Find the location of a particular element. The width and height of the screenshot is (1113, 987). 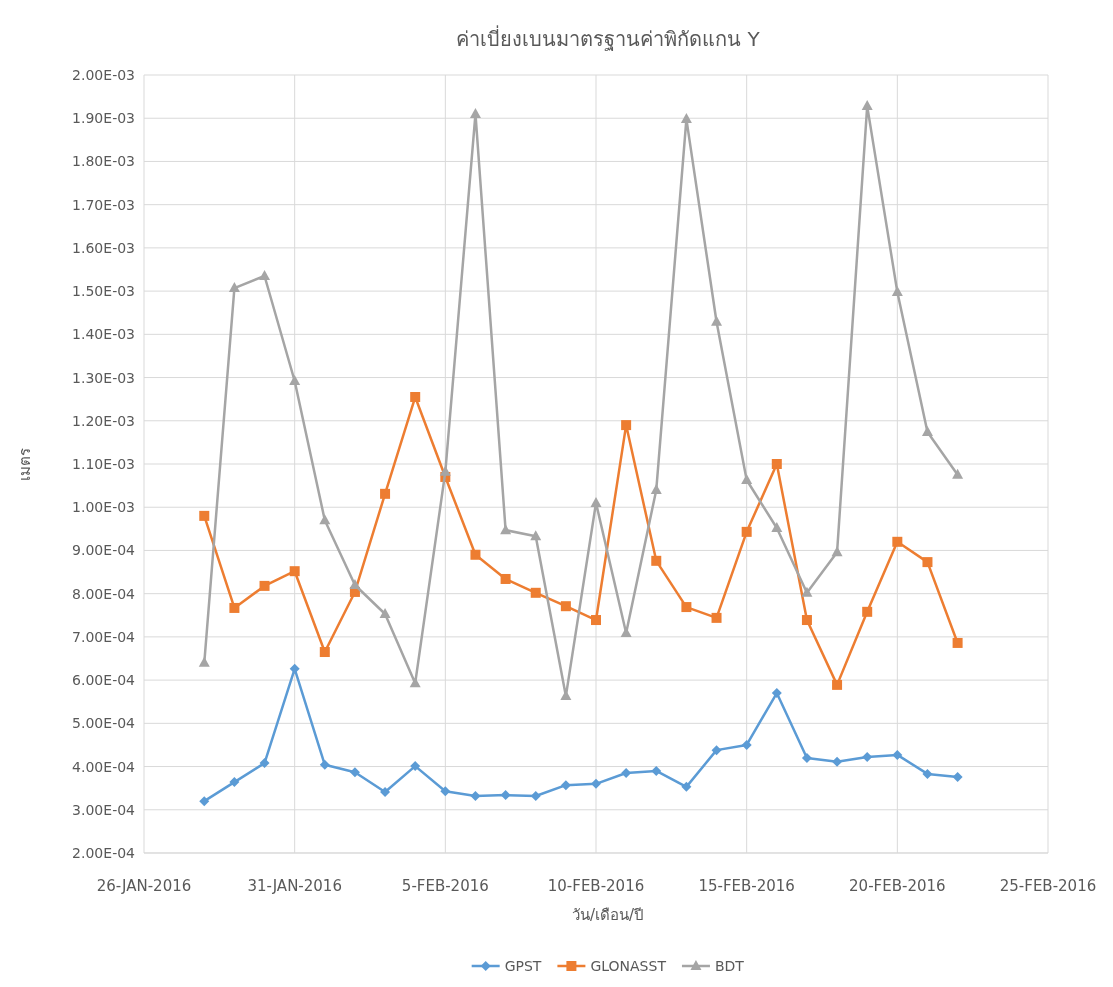

y-tick-label: 2.00E-04 is located at coordinates (104, 853).